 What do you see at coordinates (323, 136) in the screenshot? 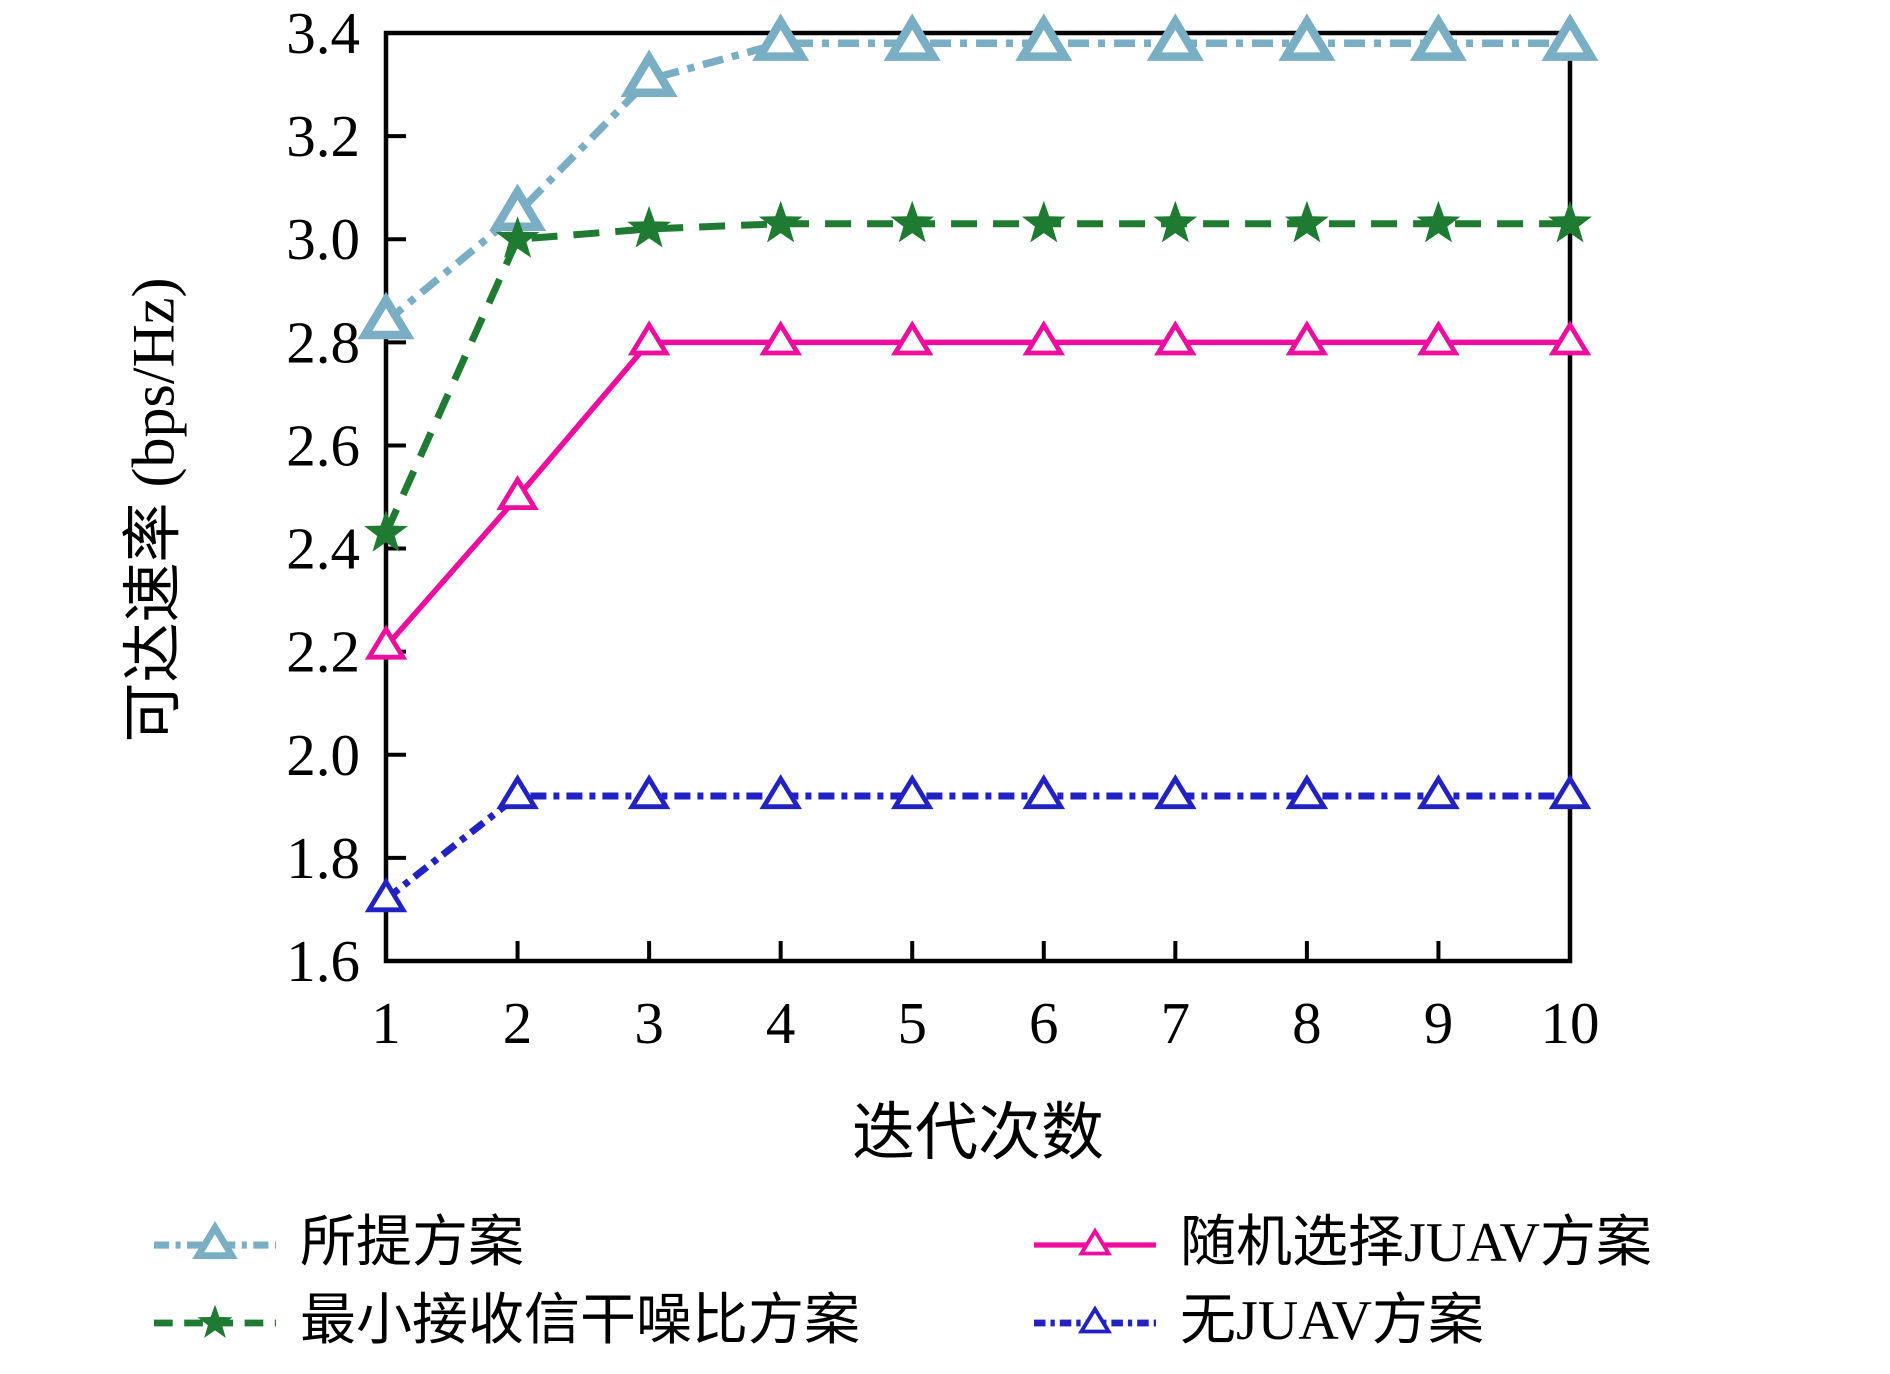
I see `y-tick-label: 3.2` at bounding box center [323, 136].